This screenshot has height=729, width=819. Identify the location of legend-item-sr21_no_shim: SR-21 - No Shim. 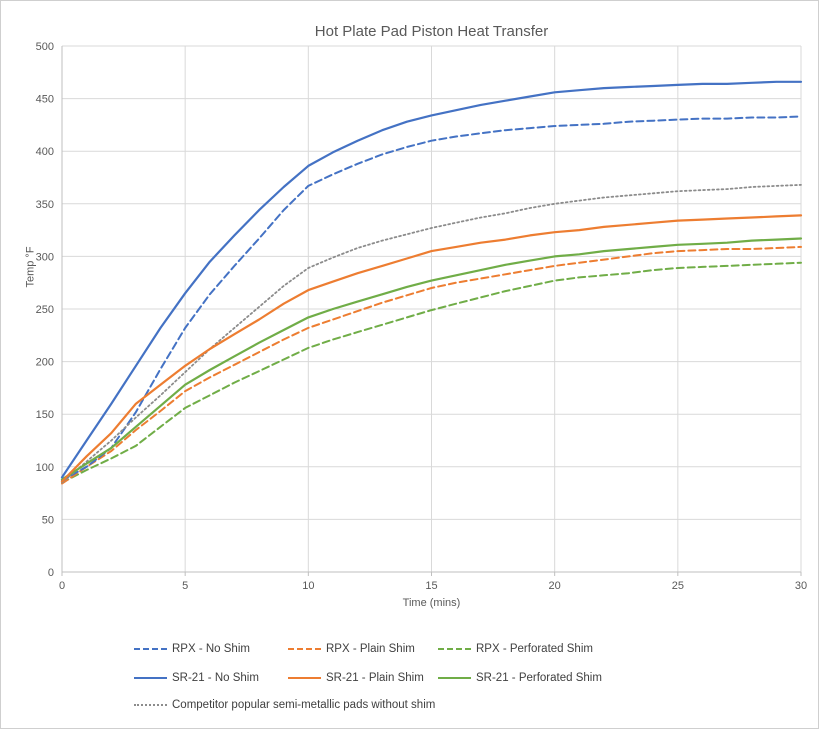
(196, 678).